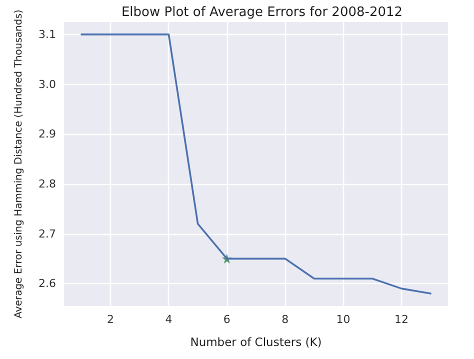 The image size is (474, 359). Describe the element at coordinates (401, 319) in the screenshot. I see `x-tick-label: 12` at that location.